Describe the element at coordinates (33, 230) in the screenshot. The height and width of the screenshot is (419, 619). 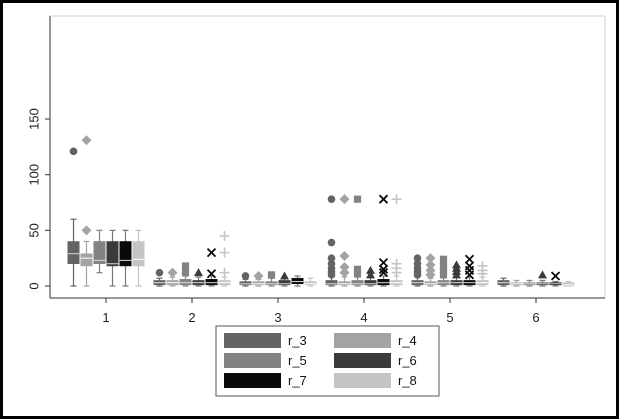
I see `y-tick-label: 50` at that location.